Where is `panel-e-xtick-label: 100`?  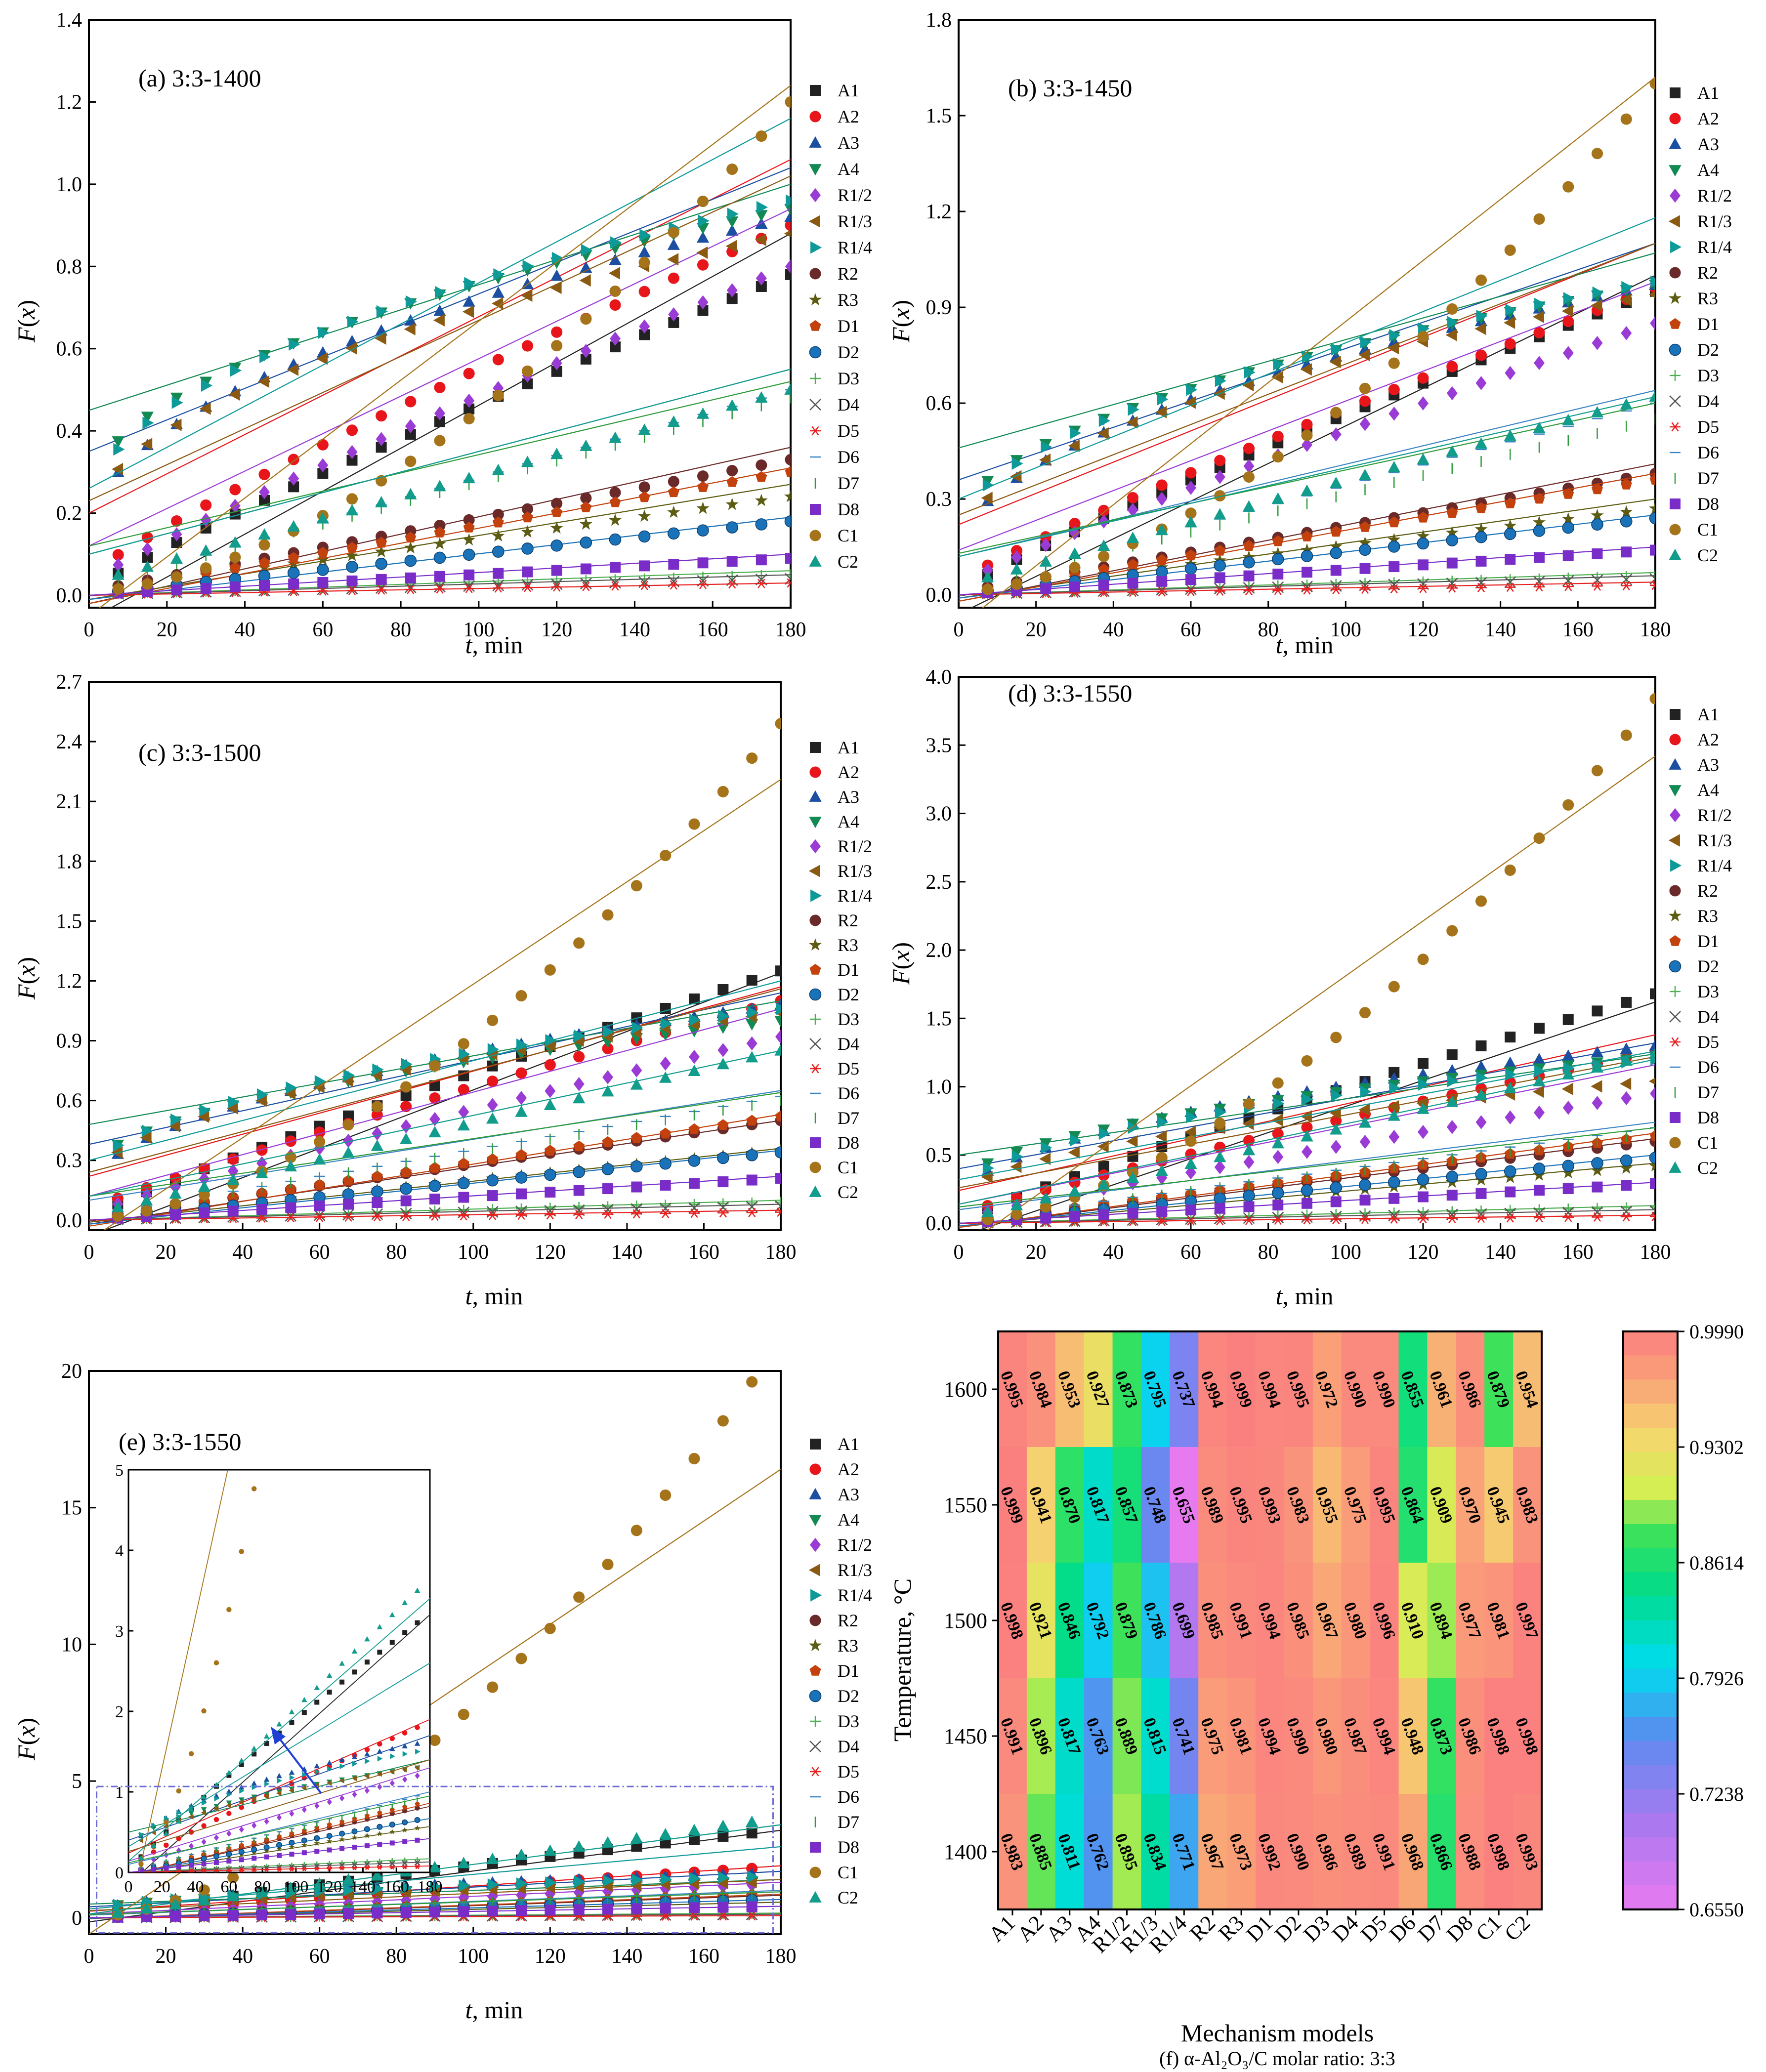 panel-e-xtick-label: 100 is located at coordinates (473, 1957).